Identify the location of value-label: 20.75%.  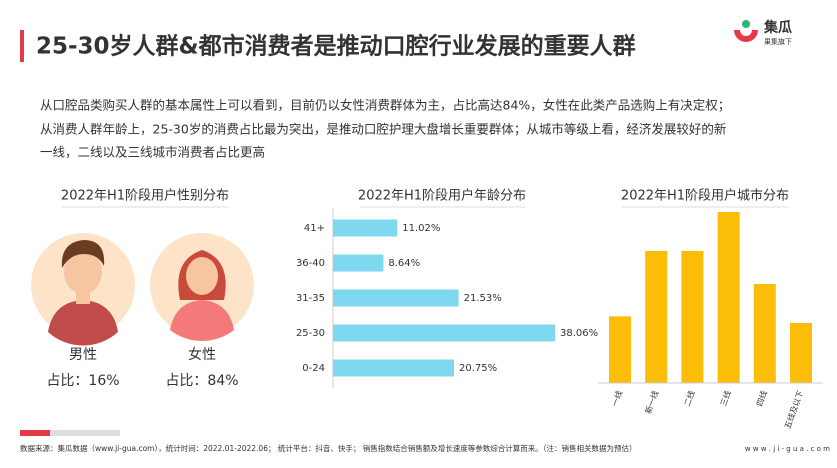
(478, 368).